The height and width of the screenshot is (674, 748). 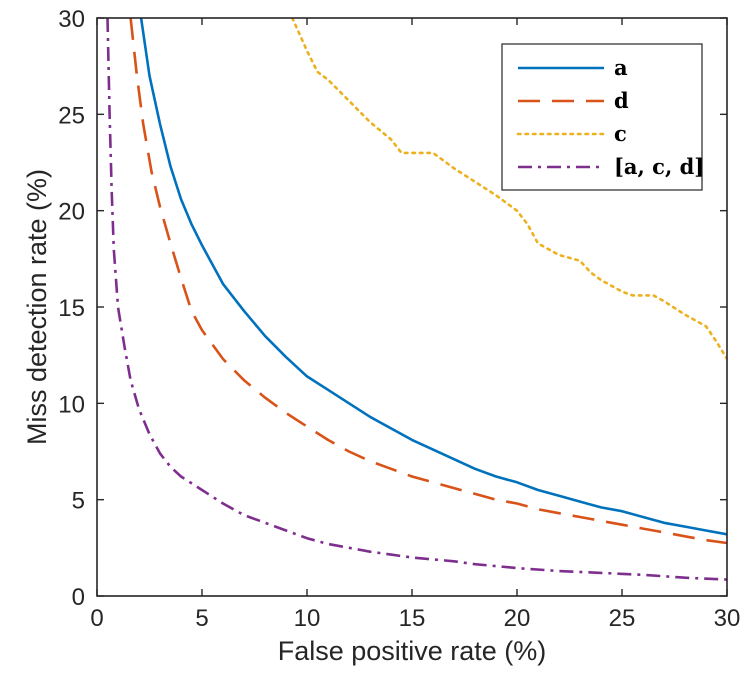 I want to click on legend-label: d, so click(x=621, y=100).